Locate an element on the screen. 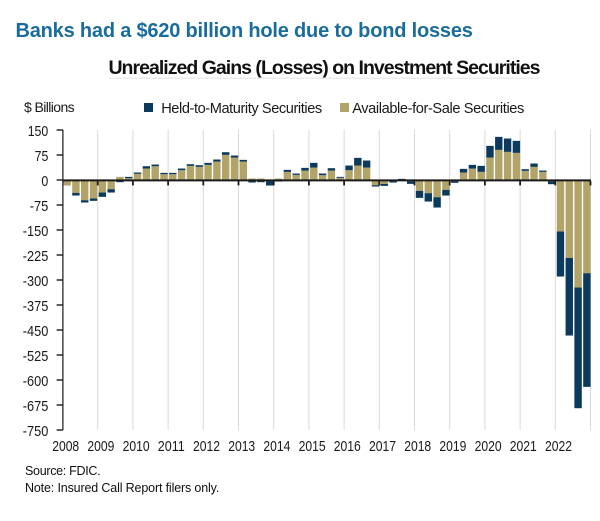 The width and height of the screenshot is (600, 521). svg-text: 2014 is located at coordinates (276, 446).